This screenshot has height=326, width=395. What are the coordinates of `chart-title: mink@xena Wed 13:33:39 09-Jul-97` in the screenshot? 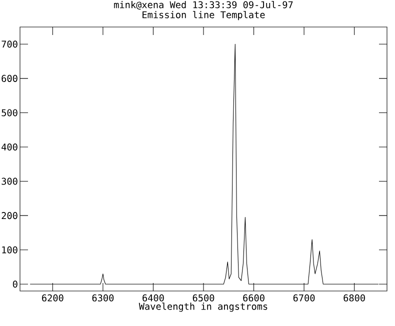 It's located at (203, 5).